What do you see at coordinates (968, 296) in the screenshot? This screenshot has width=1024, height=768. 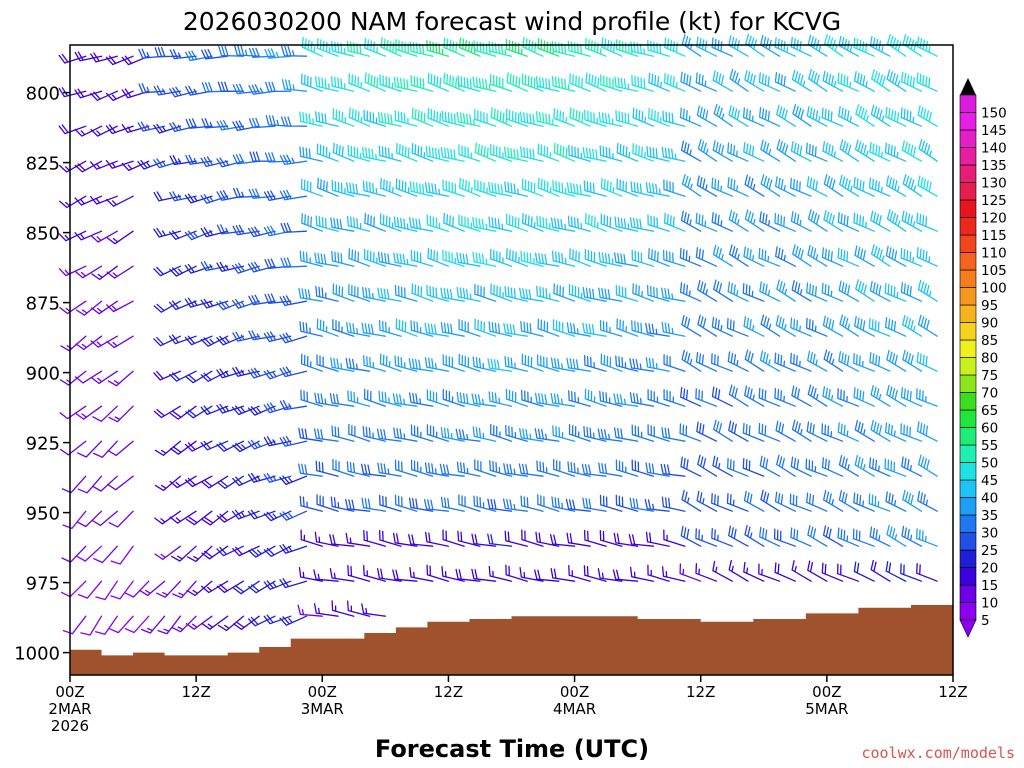 I see `colorbar-swatch` at bounding box center [968, 296].